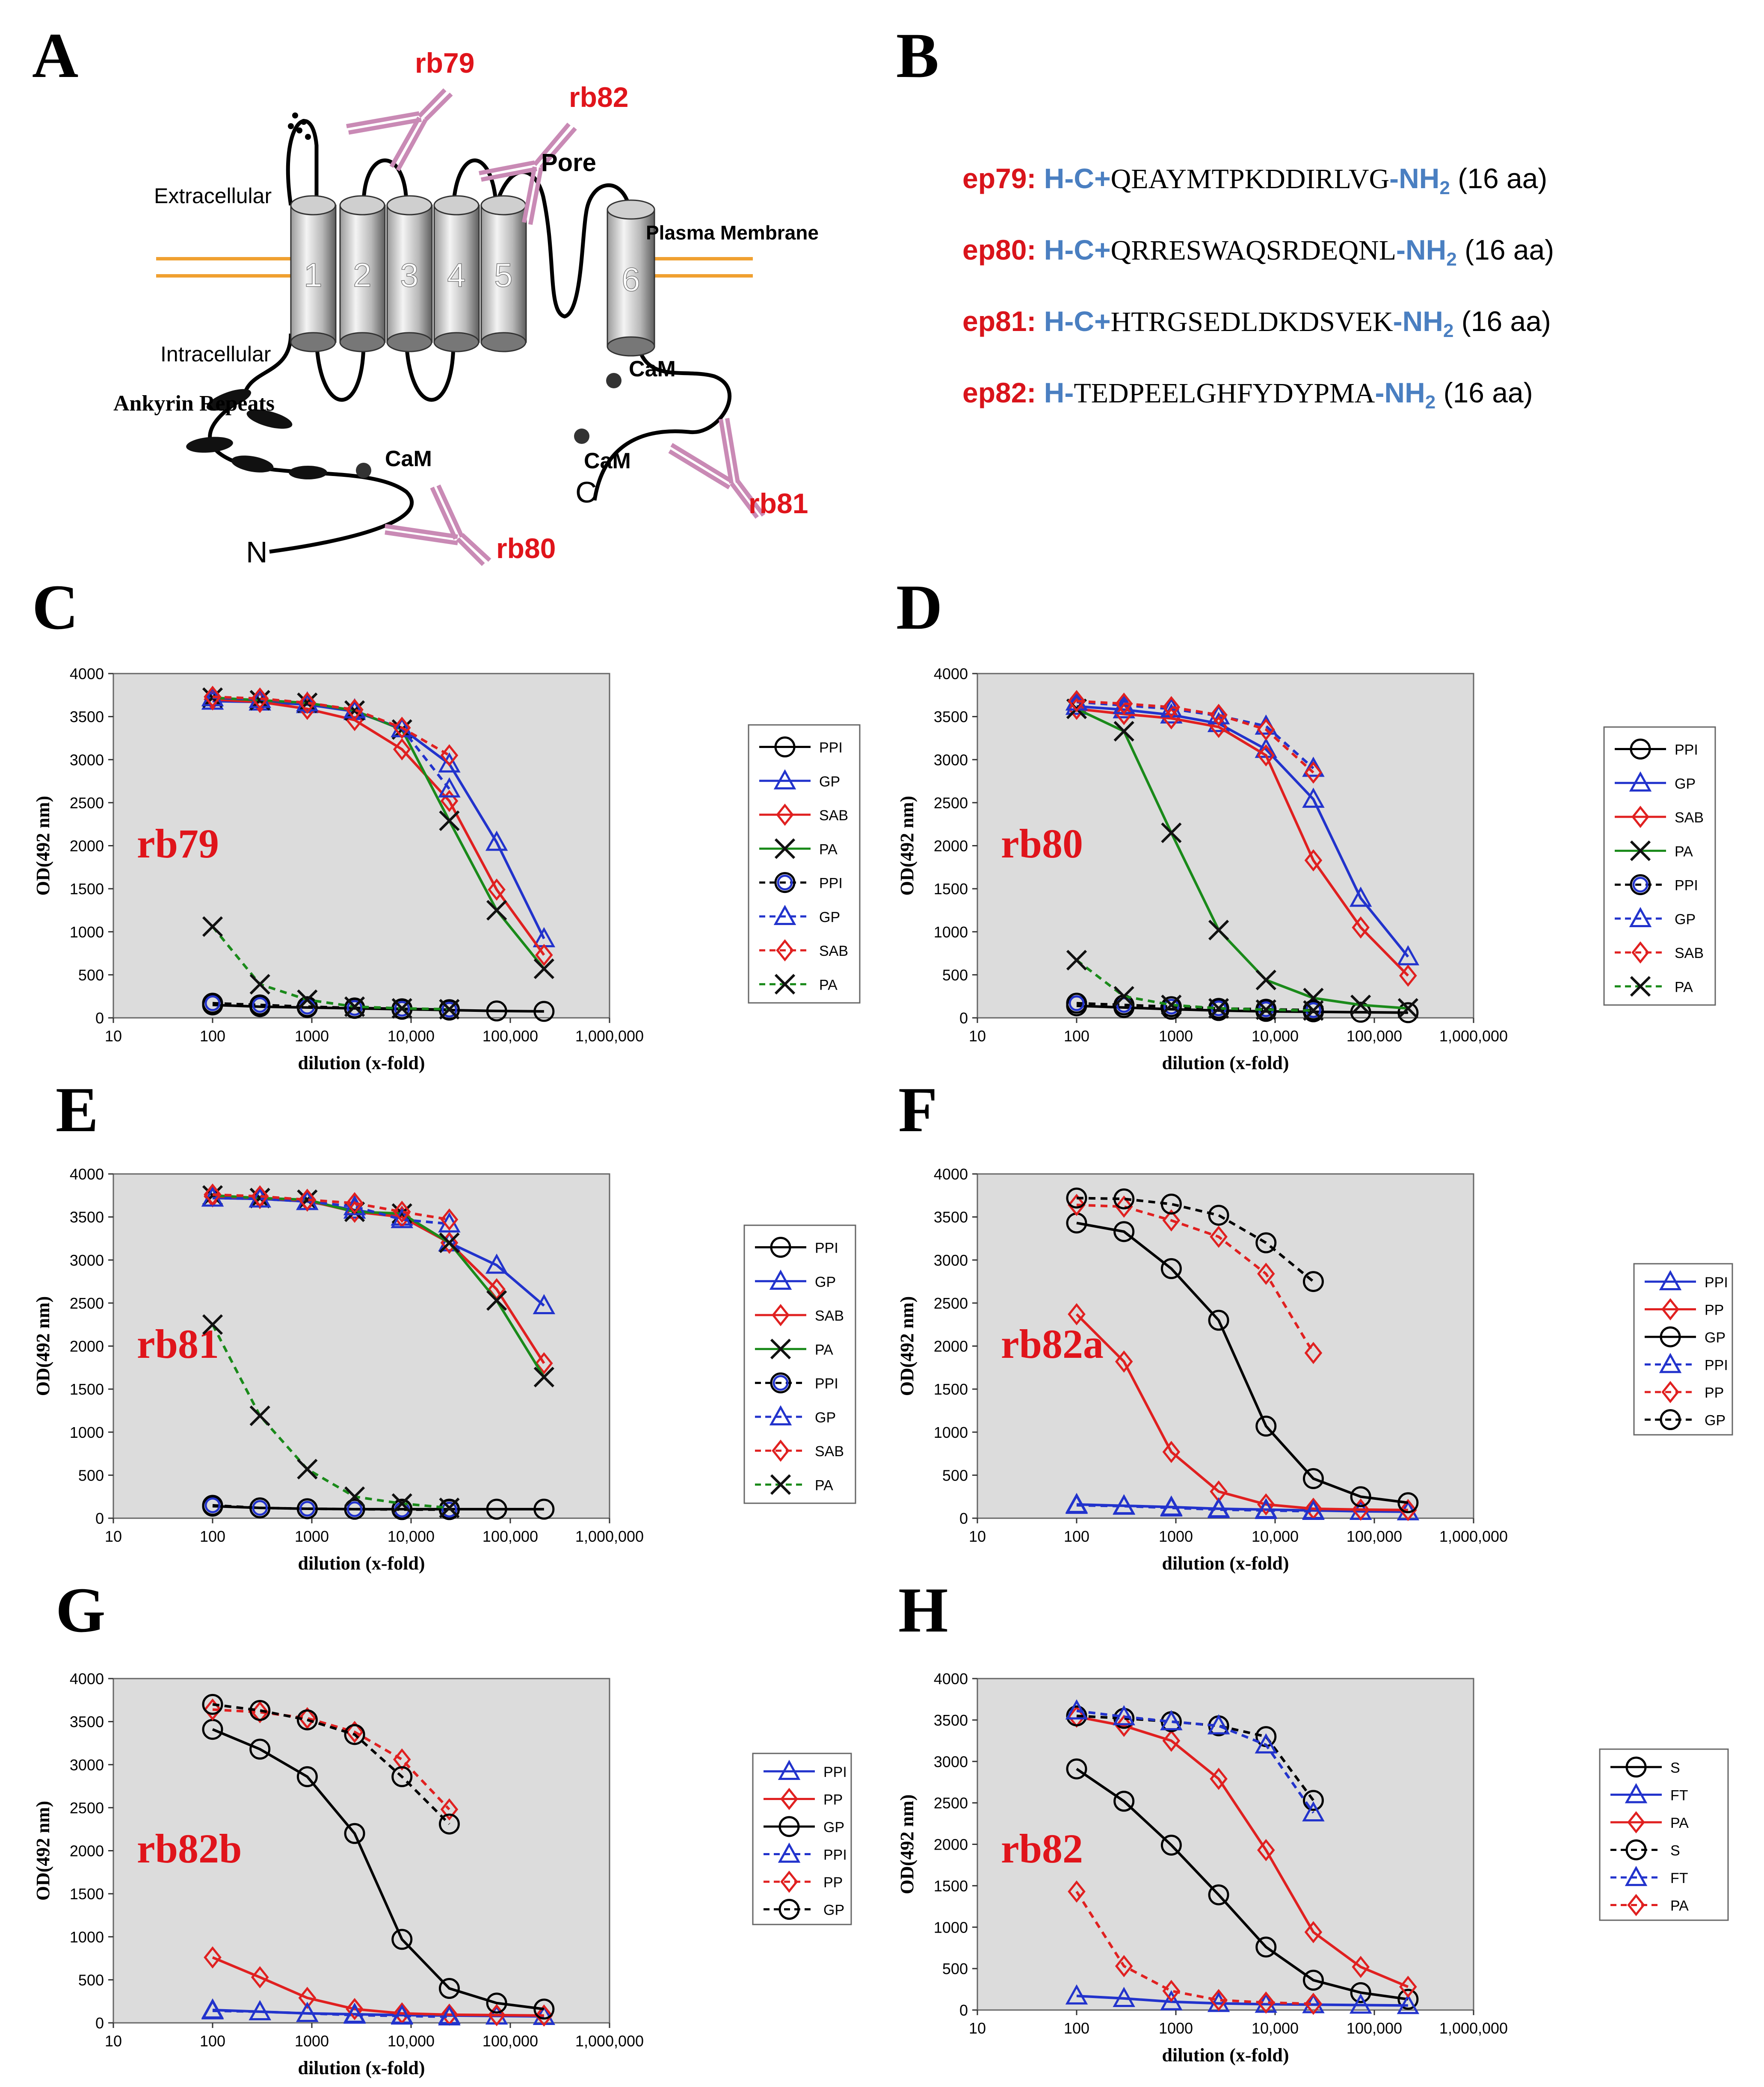  Describe the element at coordinates (833, 1882) in the screenshot. I see `legend-label: PP` at that location.